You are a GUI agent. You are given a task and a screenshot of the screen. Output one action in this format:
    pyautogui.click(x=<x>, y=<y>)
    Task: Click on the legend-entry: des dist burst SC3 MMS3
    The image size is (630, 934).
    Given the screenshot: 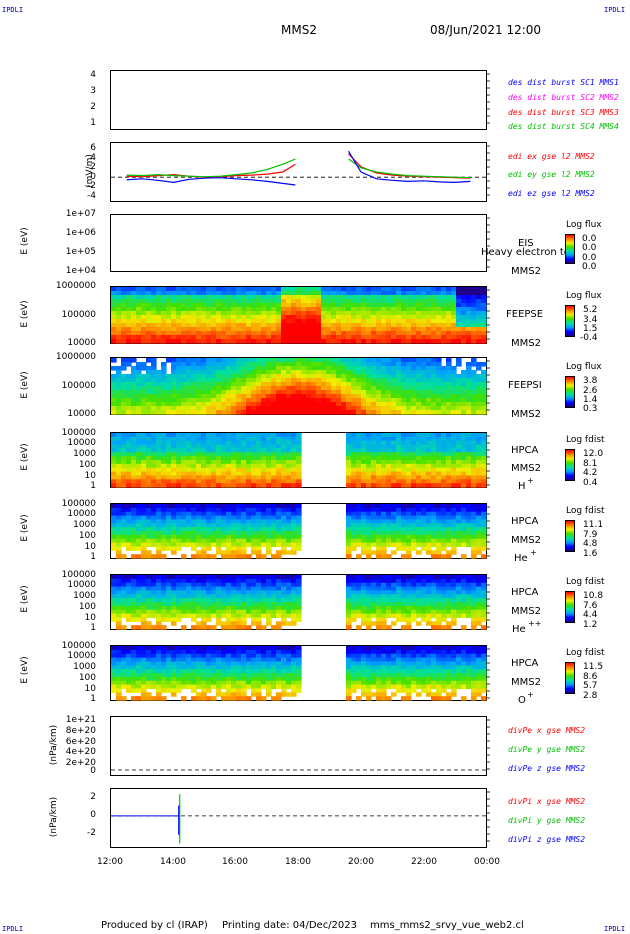 What is the action you would take?
    pyautogui.click(x=563, y=112)
    